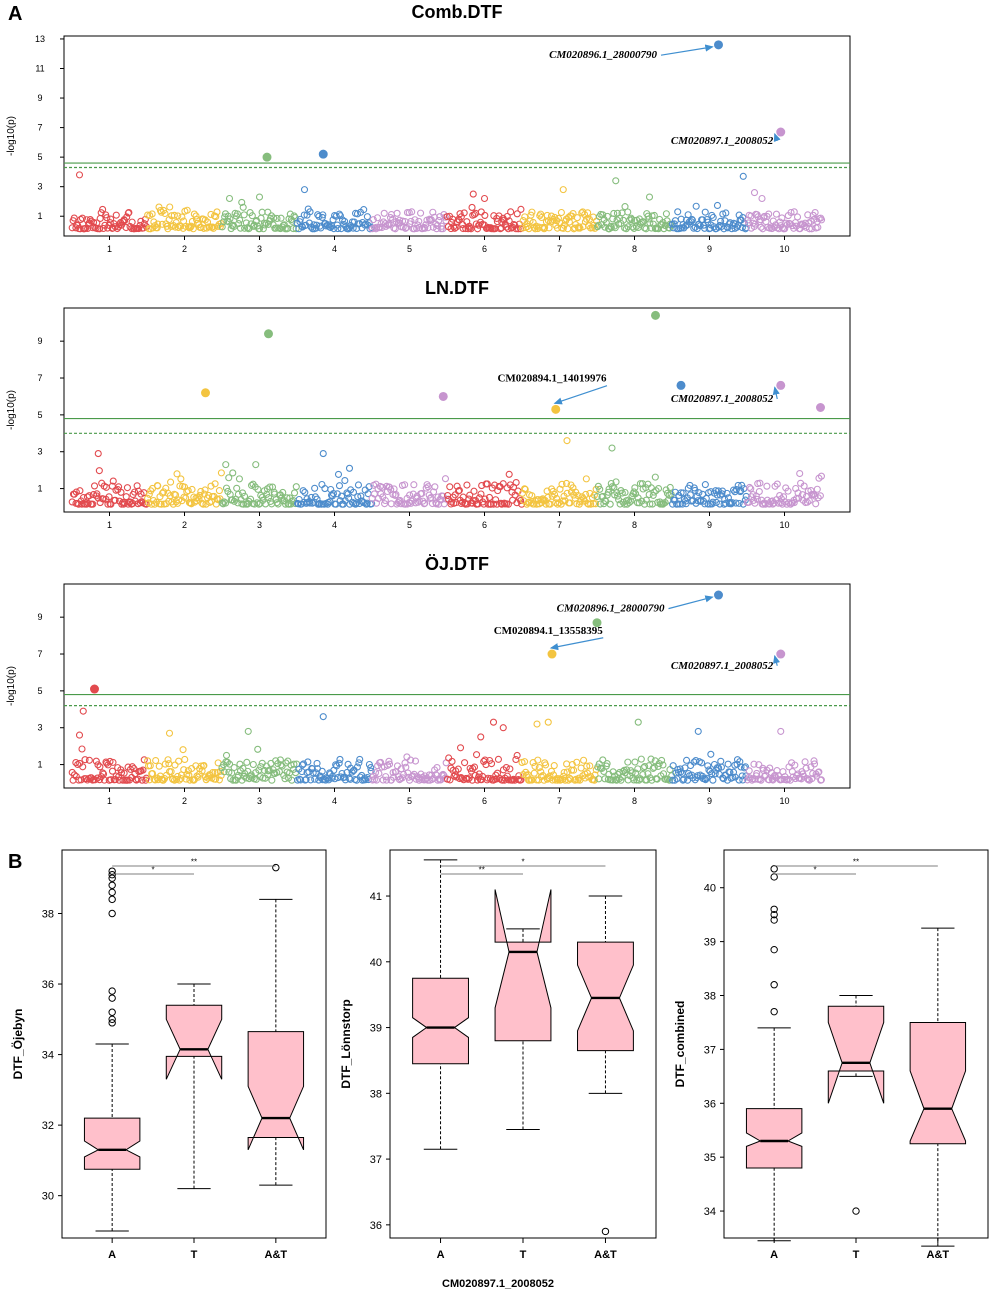  Describe the element at coordinates (346, 1043) in the screenshot. I see `y-axis-label: DTF_Lönnstorp` at that location.